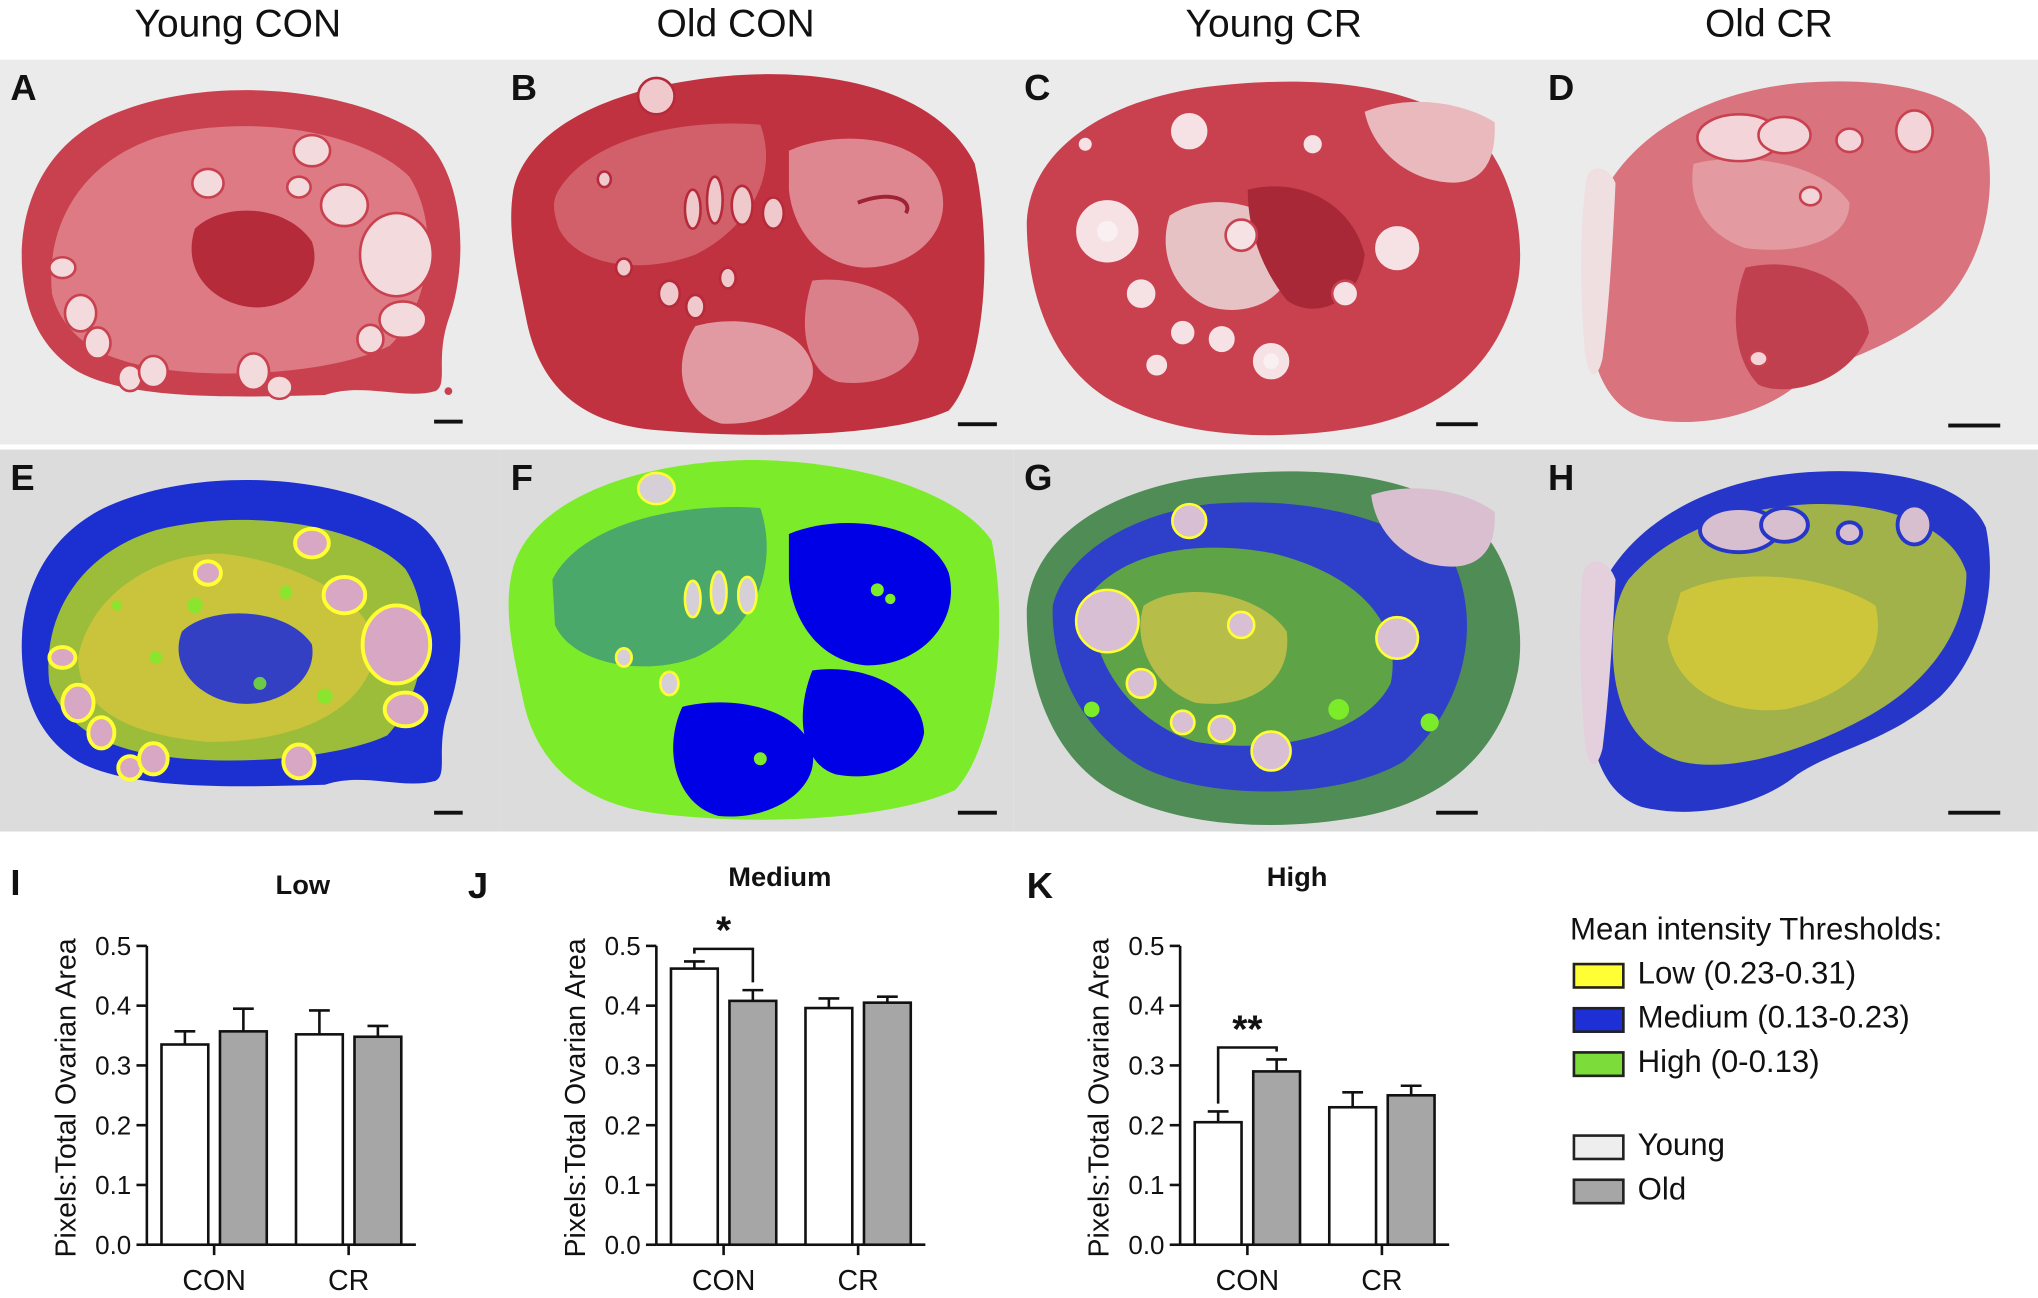 Image resolution: width=2038 pixels, height=1298 pixels. What do you see at coordinates (238, 24) in the screenshot?
I see `column-title-young-con: Young CON` at bounding box center [238, 24].